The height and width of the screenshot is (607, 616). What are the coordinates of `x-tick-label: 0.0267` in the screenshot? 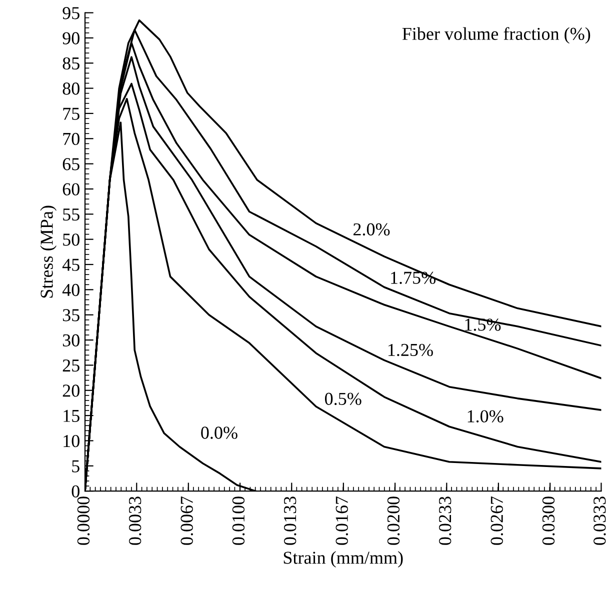 It's located at (497, 520).